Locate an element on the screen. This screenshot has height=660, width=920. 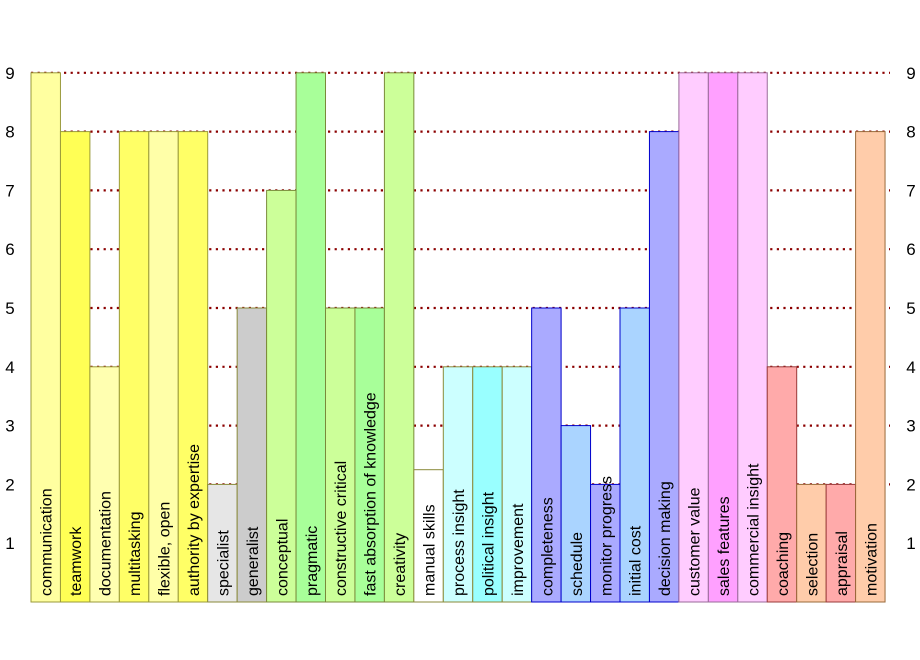
bar-label: documentation is located at coordinates (106, 543).